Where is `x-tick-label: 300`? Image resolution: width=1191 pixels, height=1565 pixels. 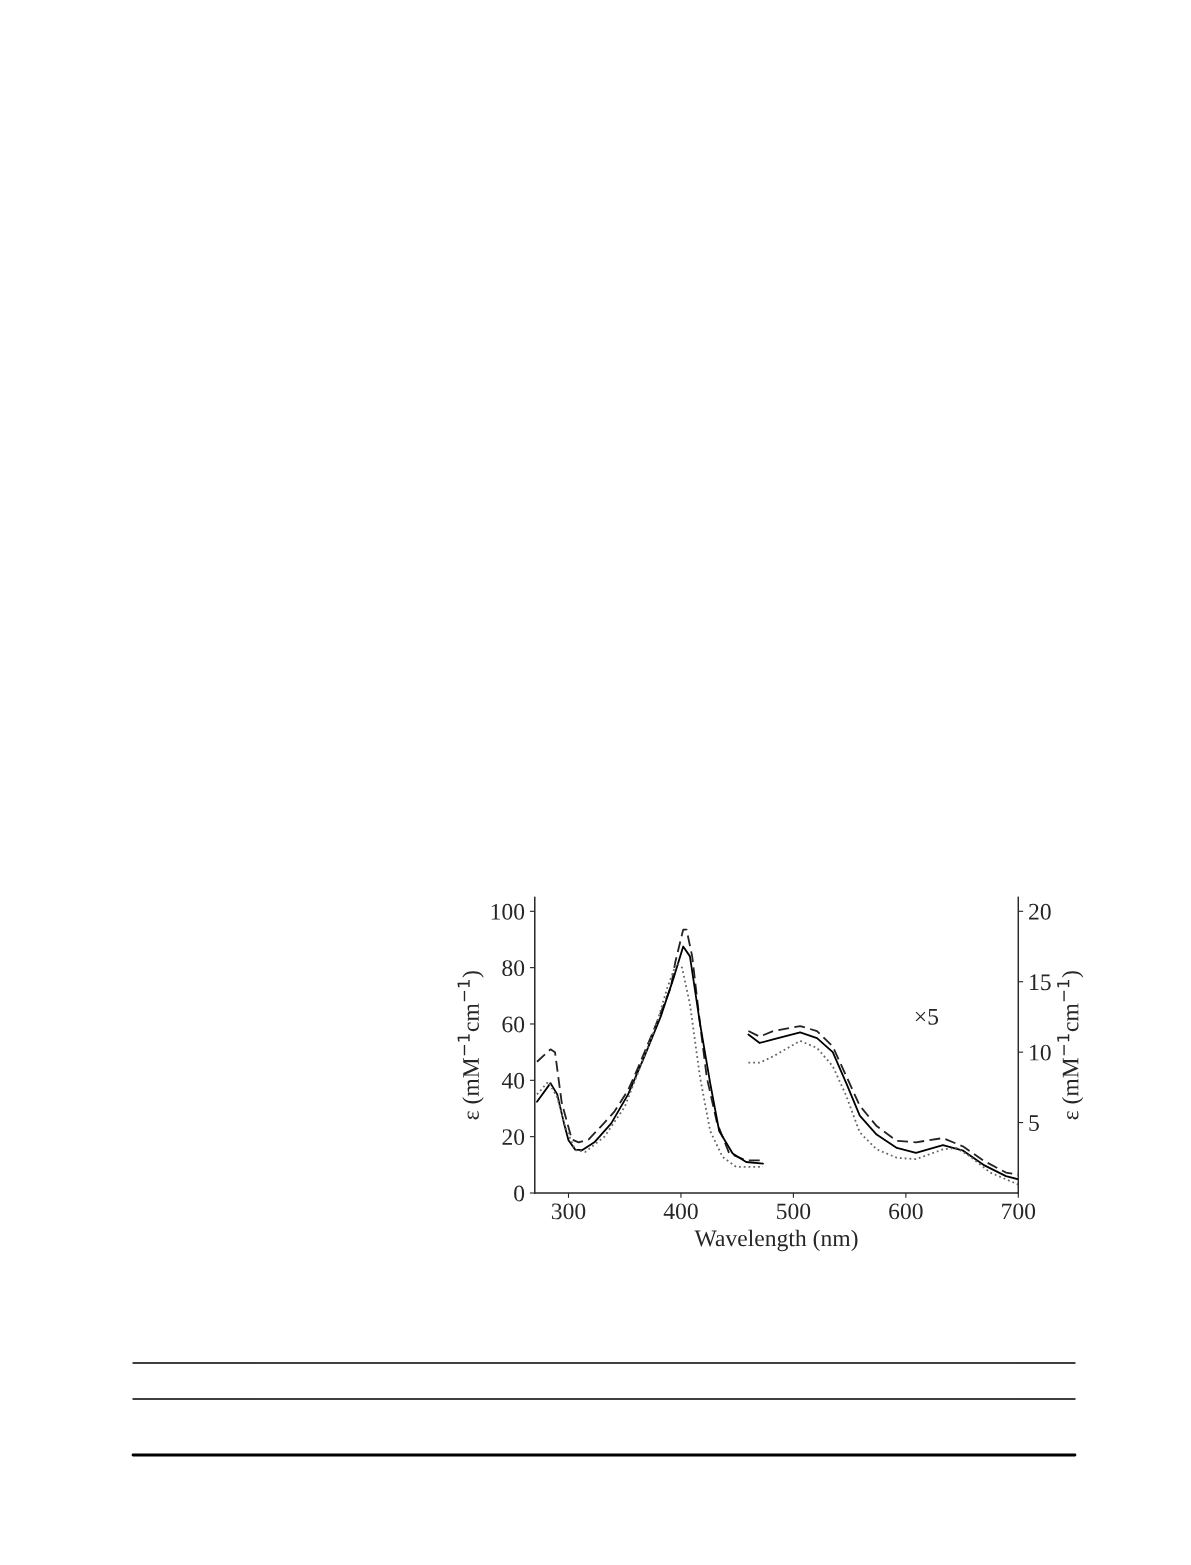
x-tick-label: 300 is located at coordinates (568, 1211).